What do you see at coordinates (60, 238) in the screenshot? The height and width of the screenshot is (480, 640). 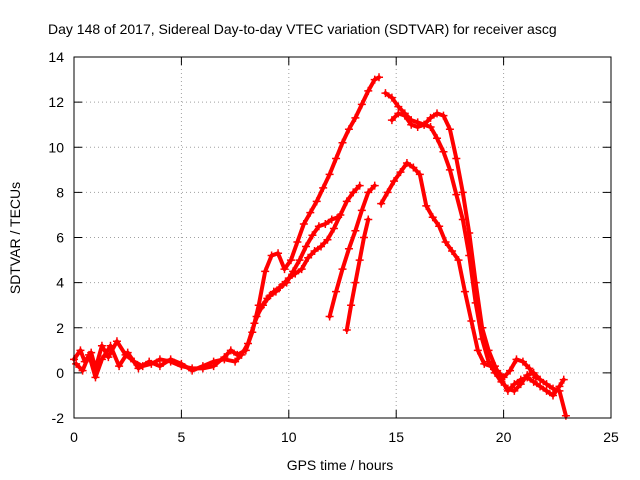 I see `y-tick-label: 6` at bounding box center [60, 238].